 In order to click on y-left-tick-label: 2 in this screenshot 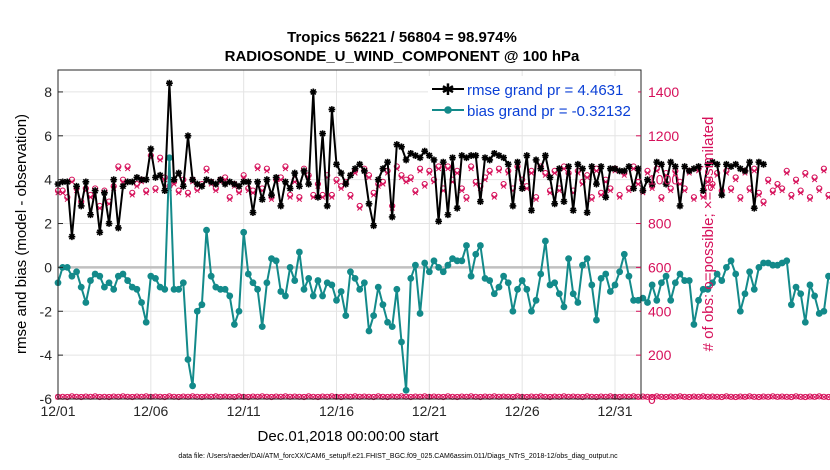, I will do `click(48, 224)`.